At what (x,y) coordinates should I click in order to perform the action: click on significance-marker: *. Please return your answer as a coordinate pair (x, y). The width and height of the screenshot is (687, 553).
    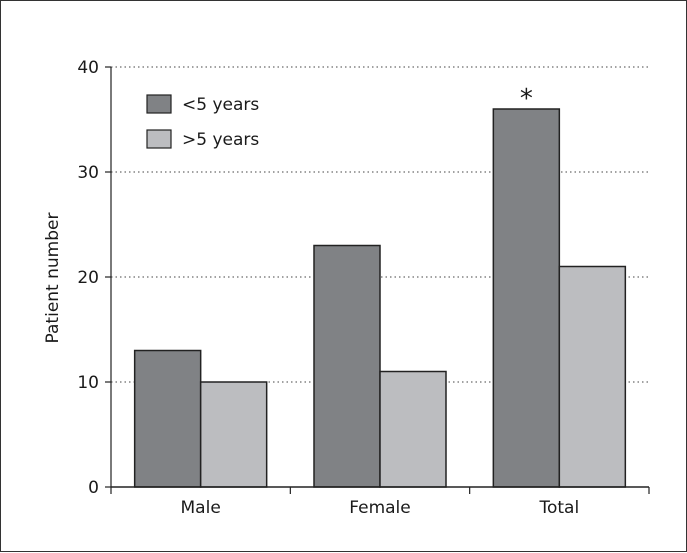
    Looking at the image, I should click on (526, 99).